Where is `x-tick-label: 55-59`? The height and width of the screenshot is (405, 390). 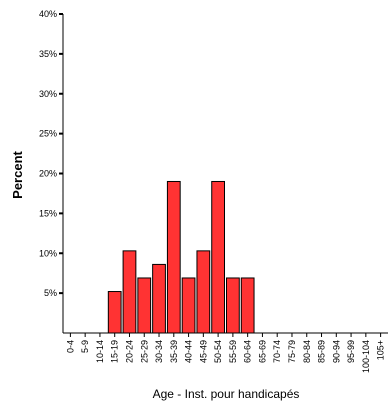 x-tick-label: 55-59 is located at coordinates (233, 351).